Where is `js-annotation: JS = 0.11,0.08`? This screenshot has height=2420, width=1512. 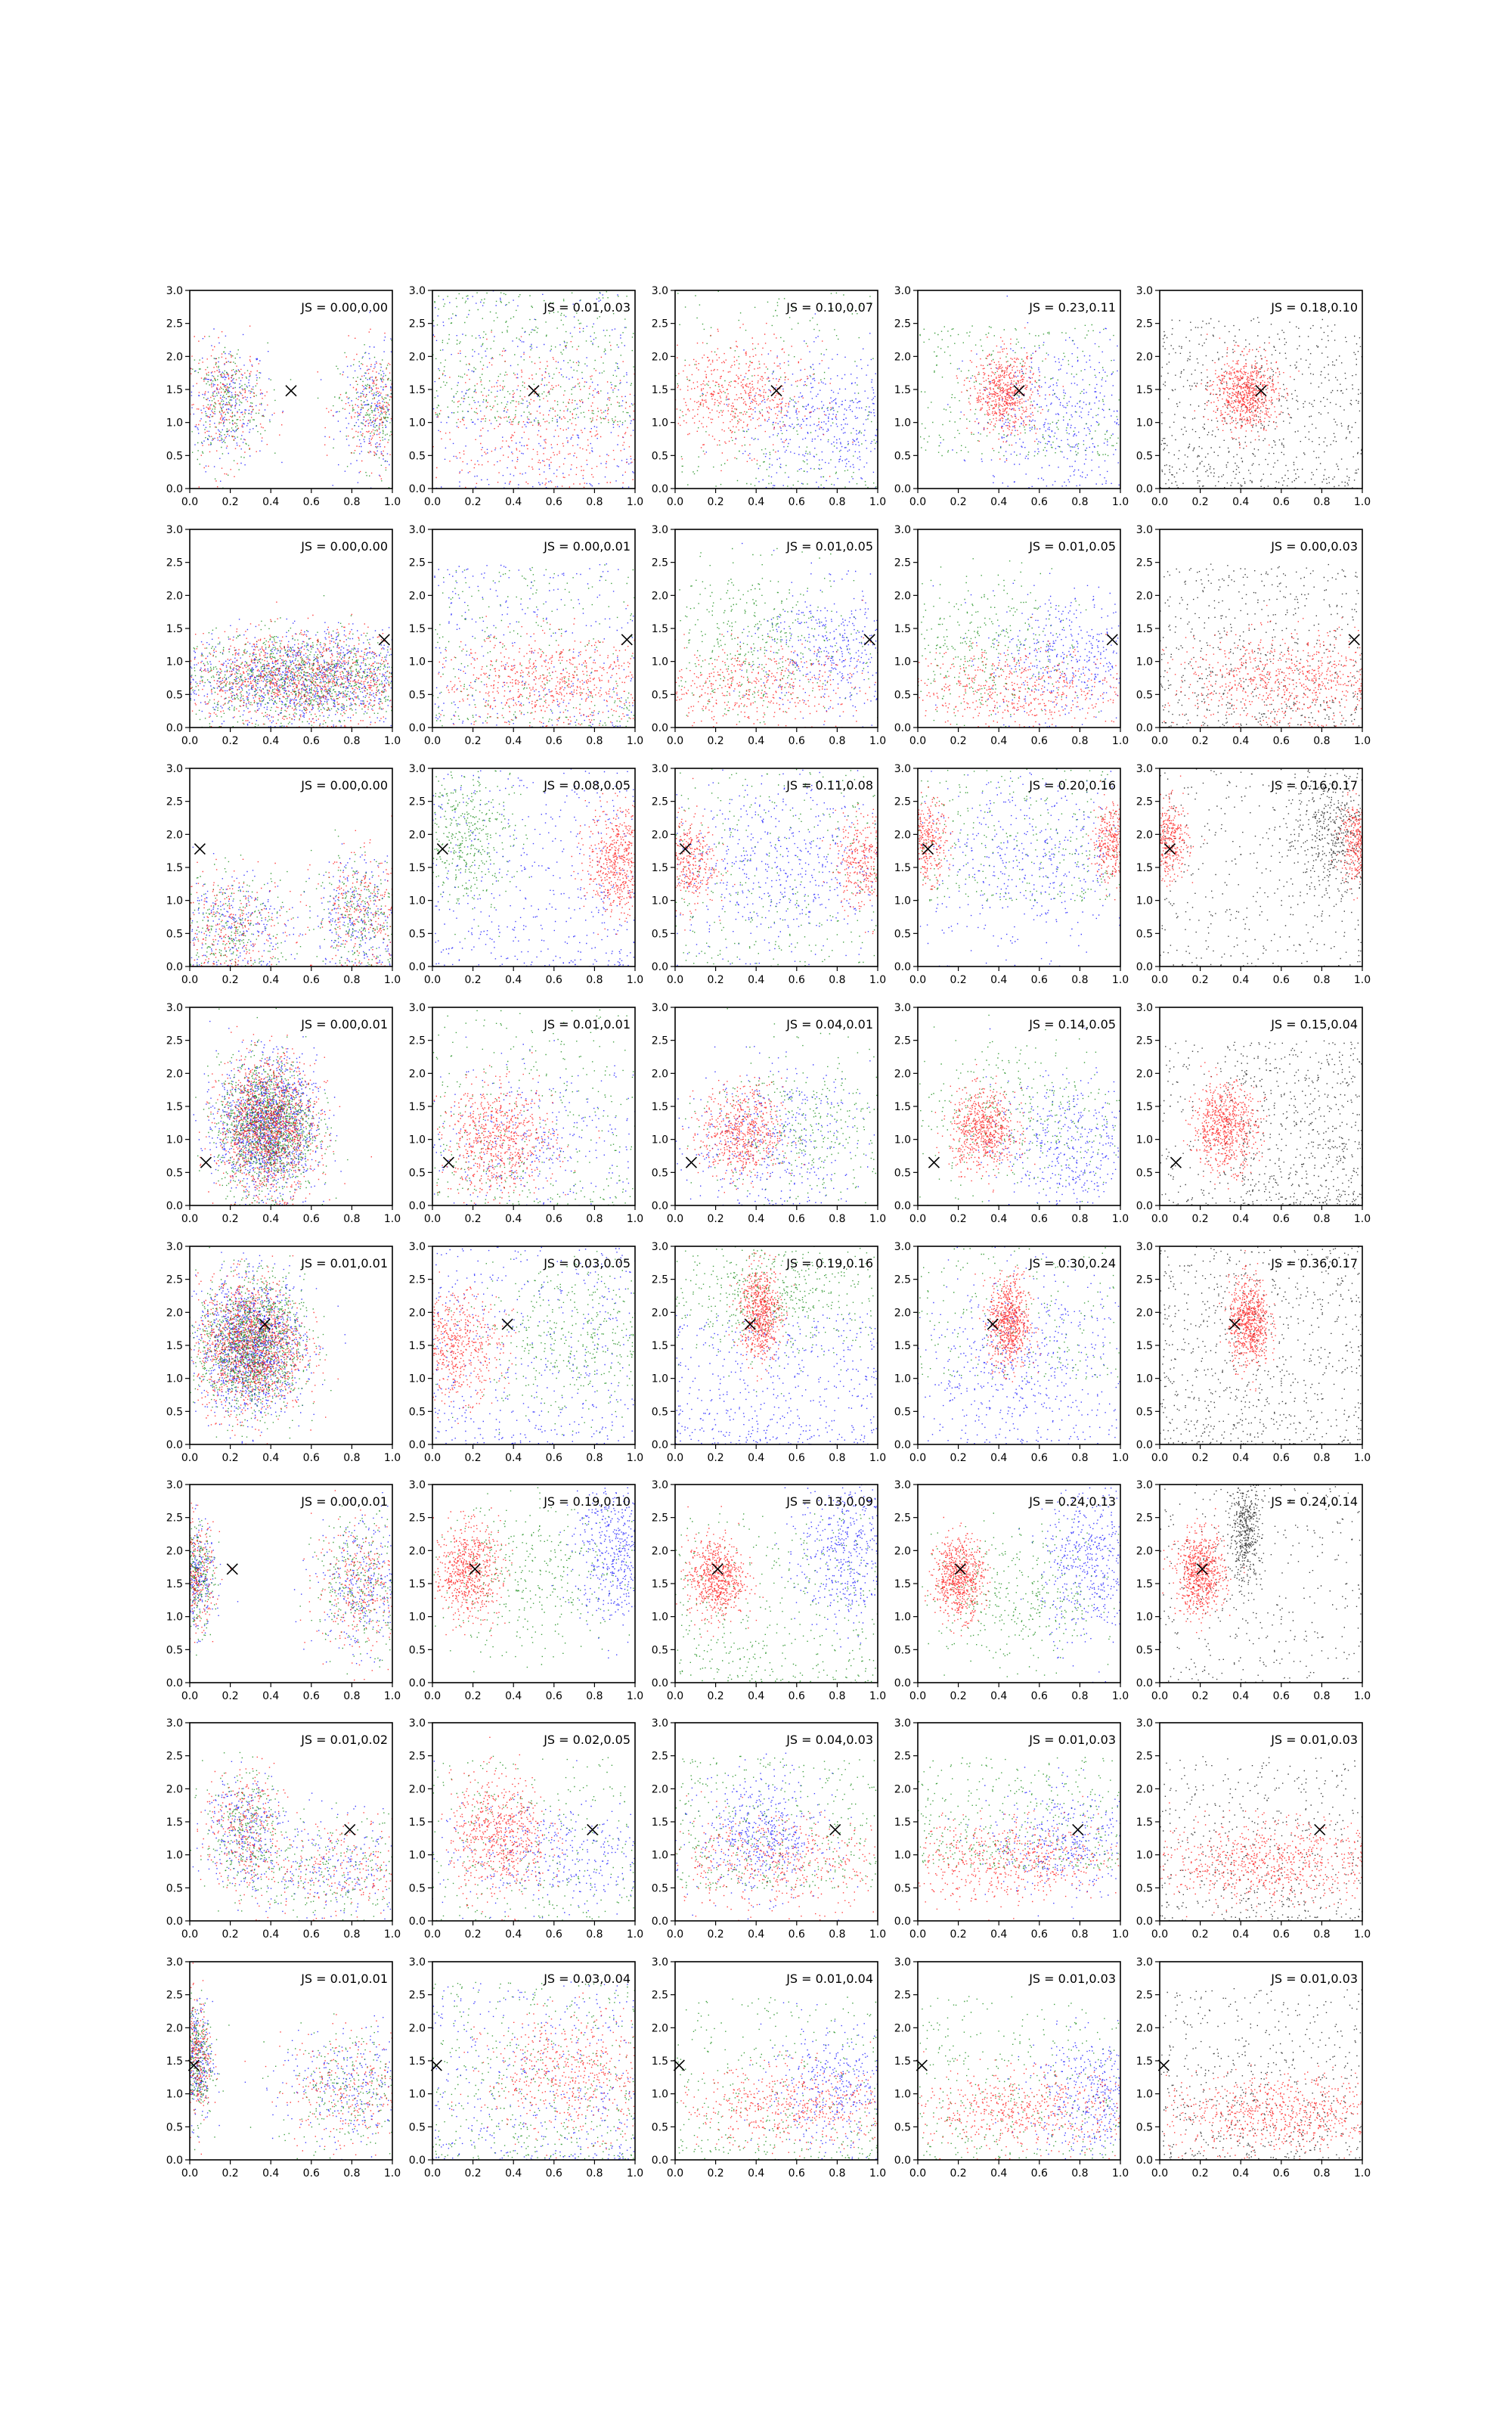 js-annotation: JS = 0.11,0.08 is located at coordinates (829, 785).